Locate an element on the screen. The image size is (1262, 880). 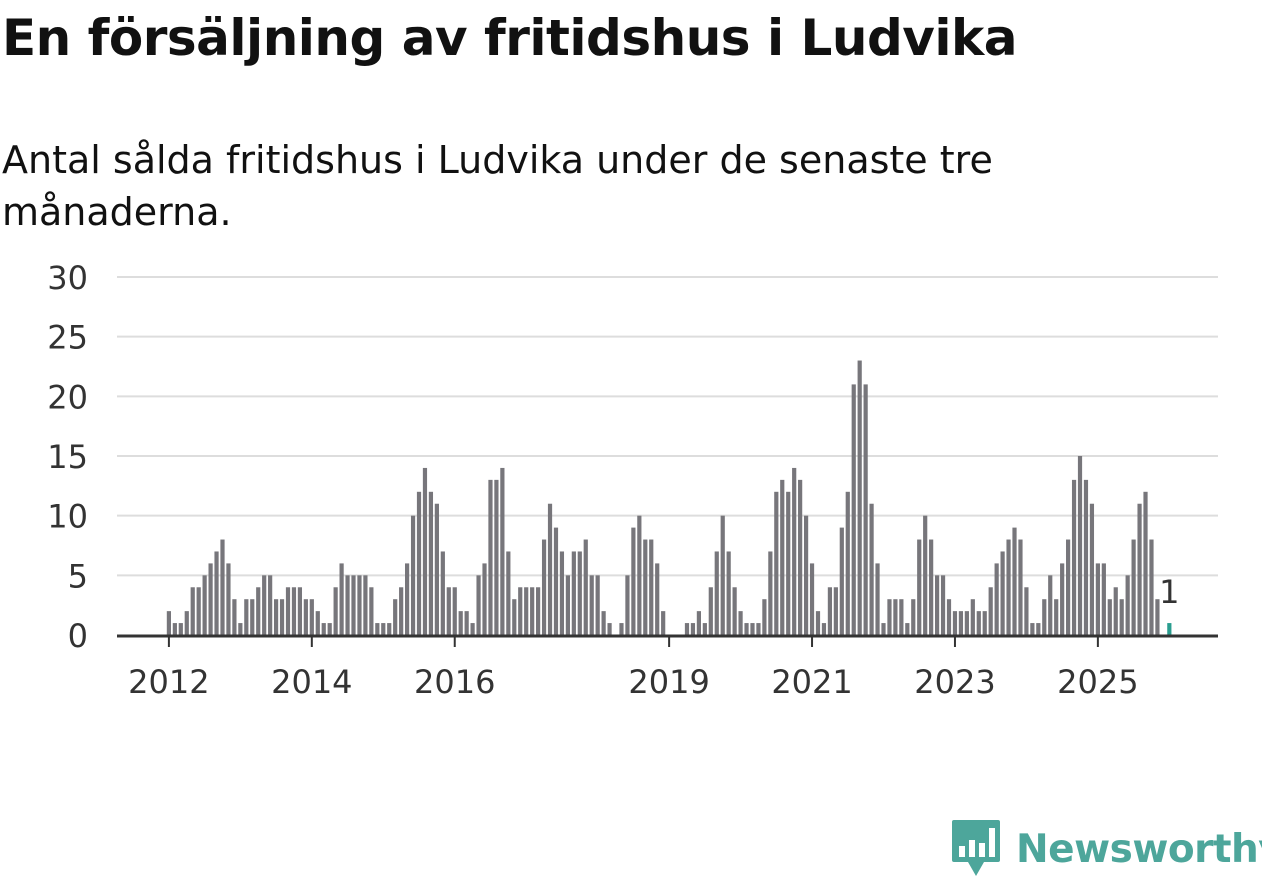
x-tick-label: 2023 is located at coordinates (954, 682).